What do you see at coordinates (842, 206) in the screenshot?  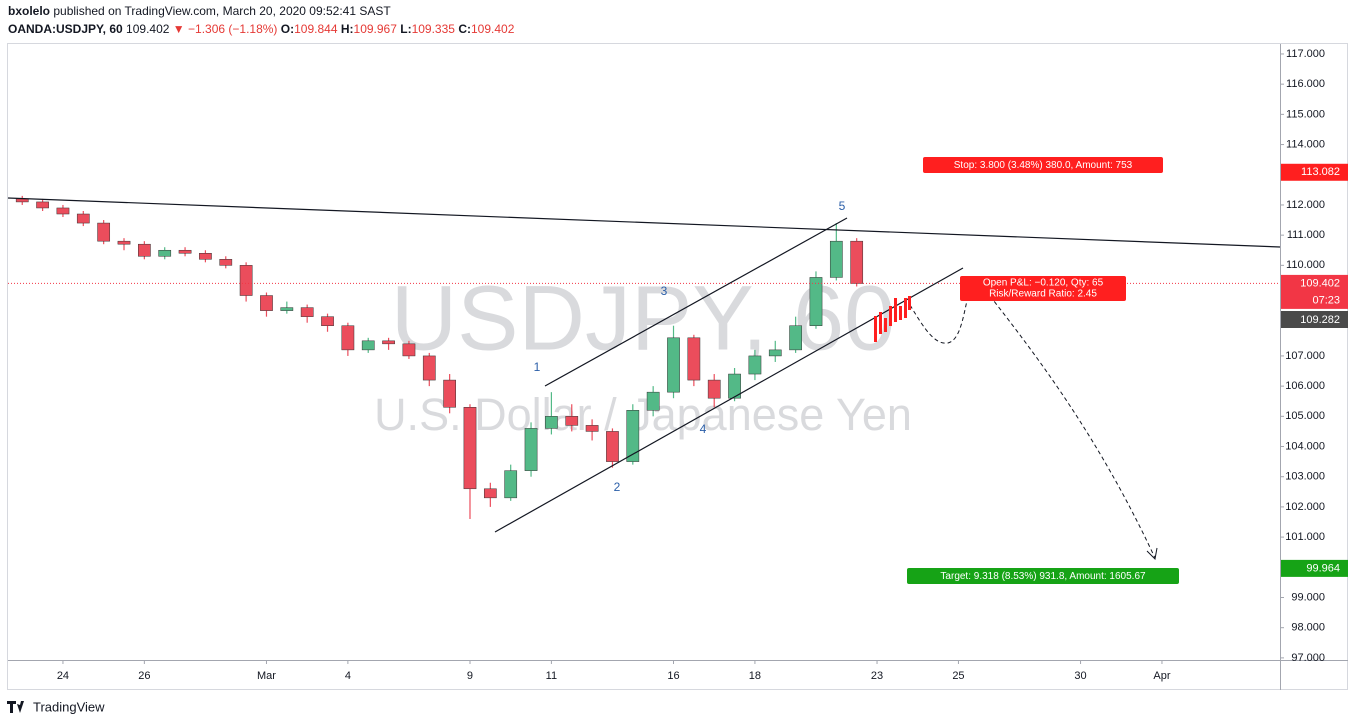 I see `wave-label: 5` at bounding box center [842, 206].